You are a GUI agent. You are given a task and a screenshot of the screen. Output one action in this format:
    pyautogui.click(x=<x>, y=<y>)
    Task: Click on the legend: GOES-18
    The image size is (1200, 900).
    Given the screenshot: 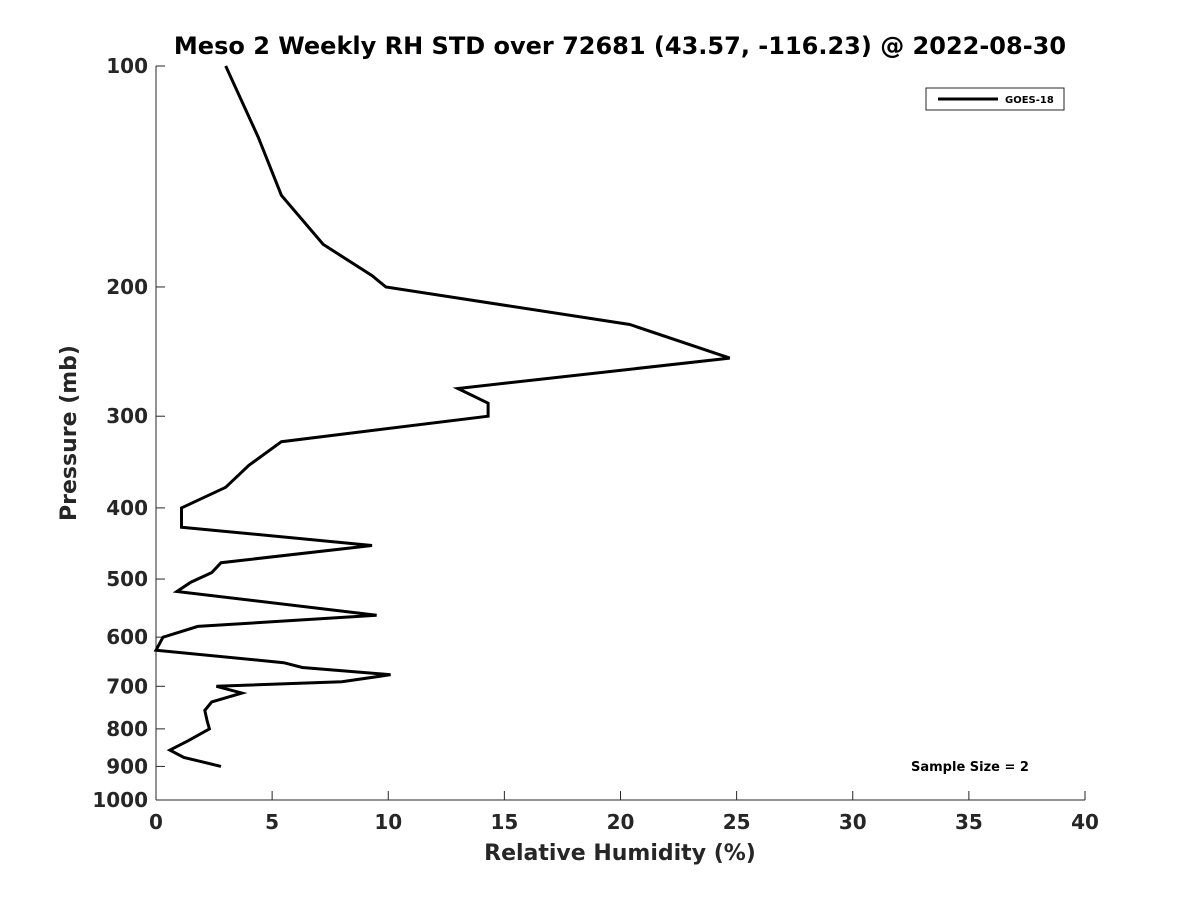 What is the action you would take?
    pyautogui.click(x=995, y=99)
    